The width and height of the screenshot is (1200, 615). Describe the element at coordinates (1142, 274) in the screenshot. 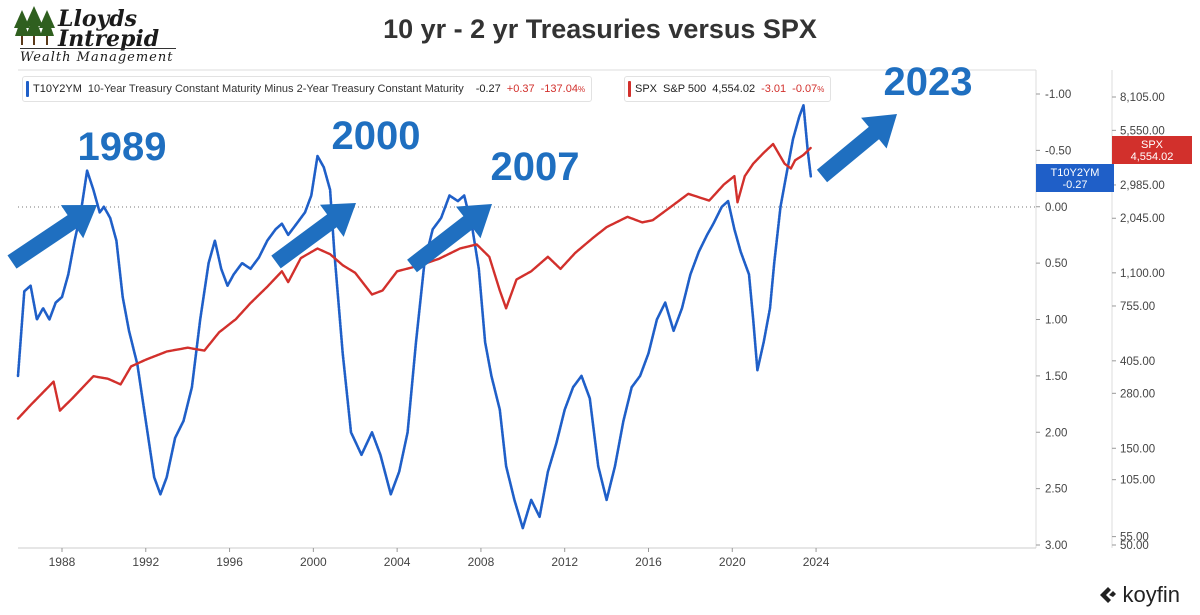

I see `right-tick-label-4: 1,100.00` at that location.